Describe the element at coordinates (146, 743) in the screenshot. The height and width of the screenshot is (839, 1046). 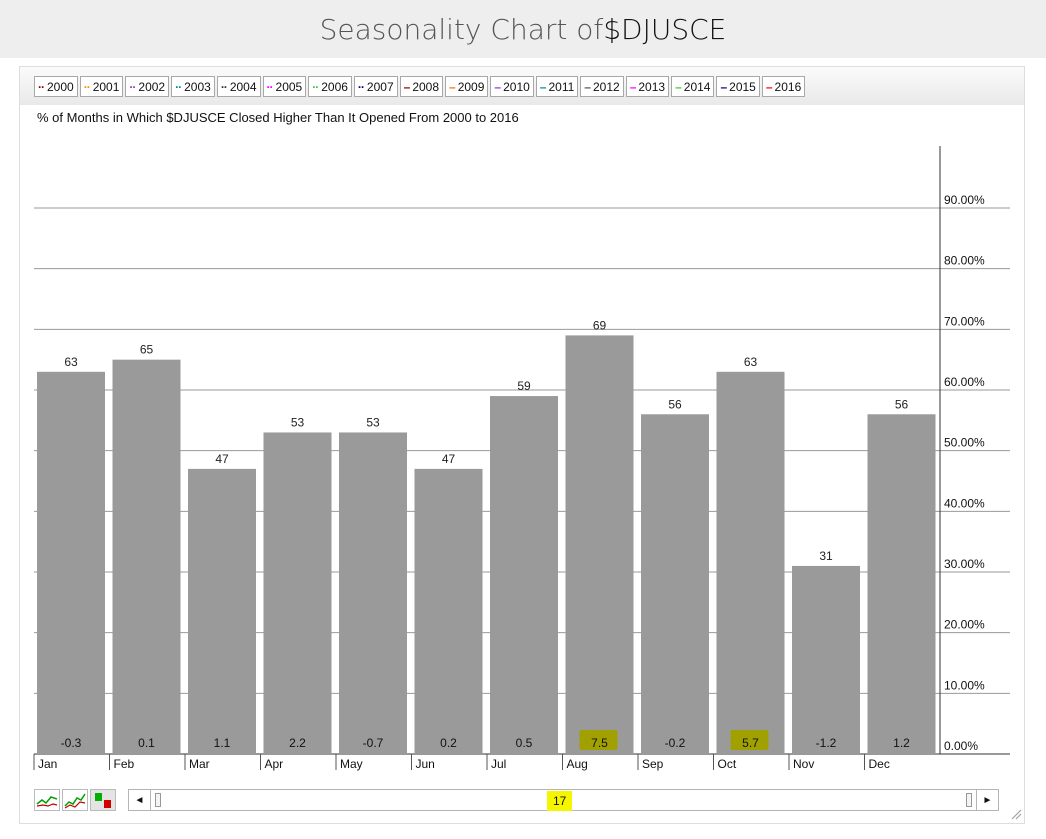
I see `bar-change-label: 0.1` at that location.